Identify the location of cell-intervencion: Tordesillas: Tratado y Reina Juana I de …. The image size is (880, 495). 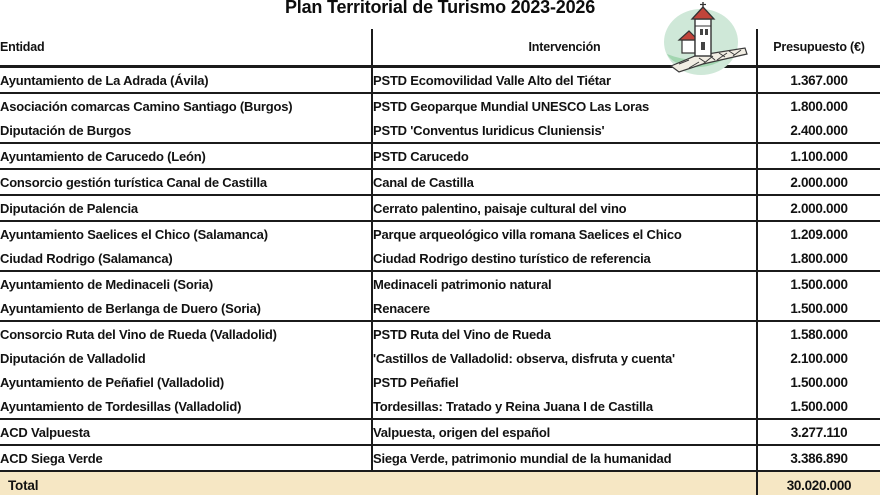
(564, 407).